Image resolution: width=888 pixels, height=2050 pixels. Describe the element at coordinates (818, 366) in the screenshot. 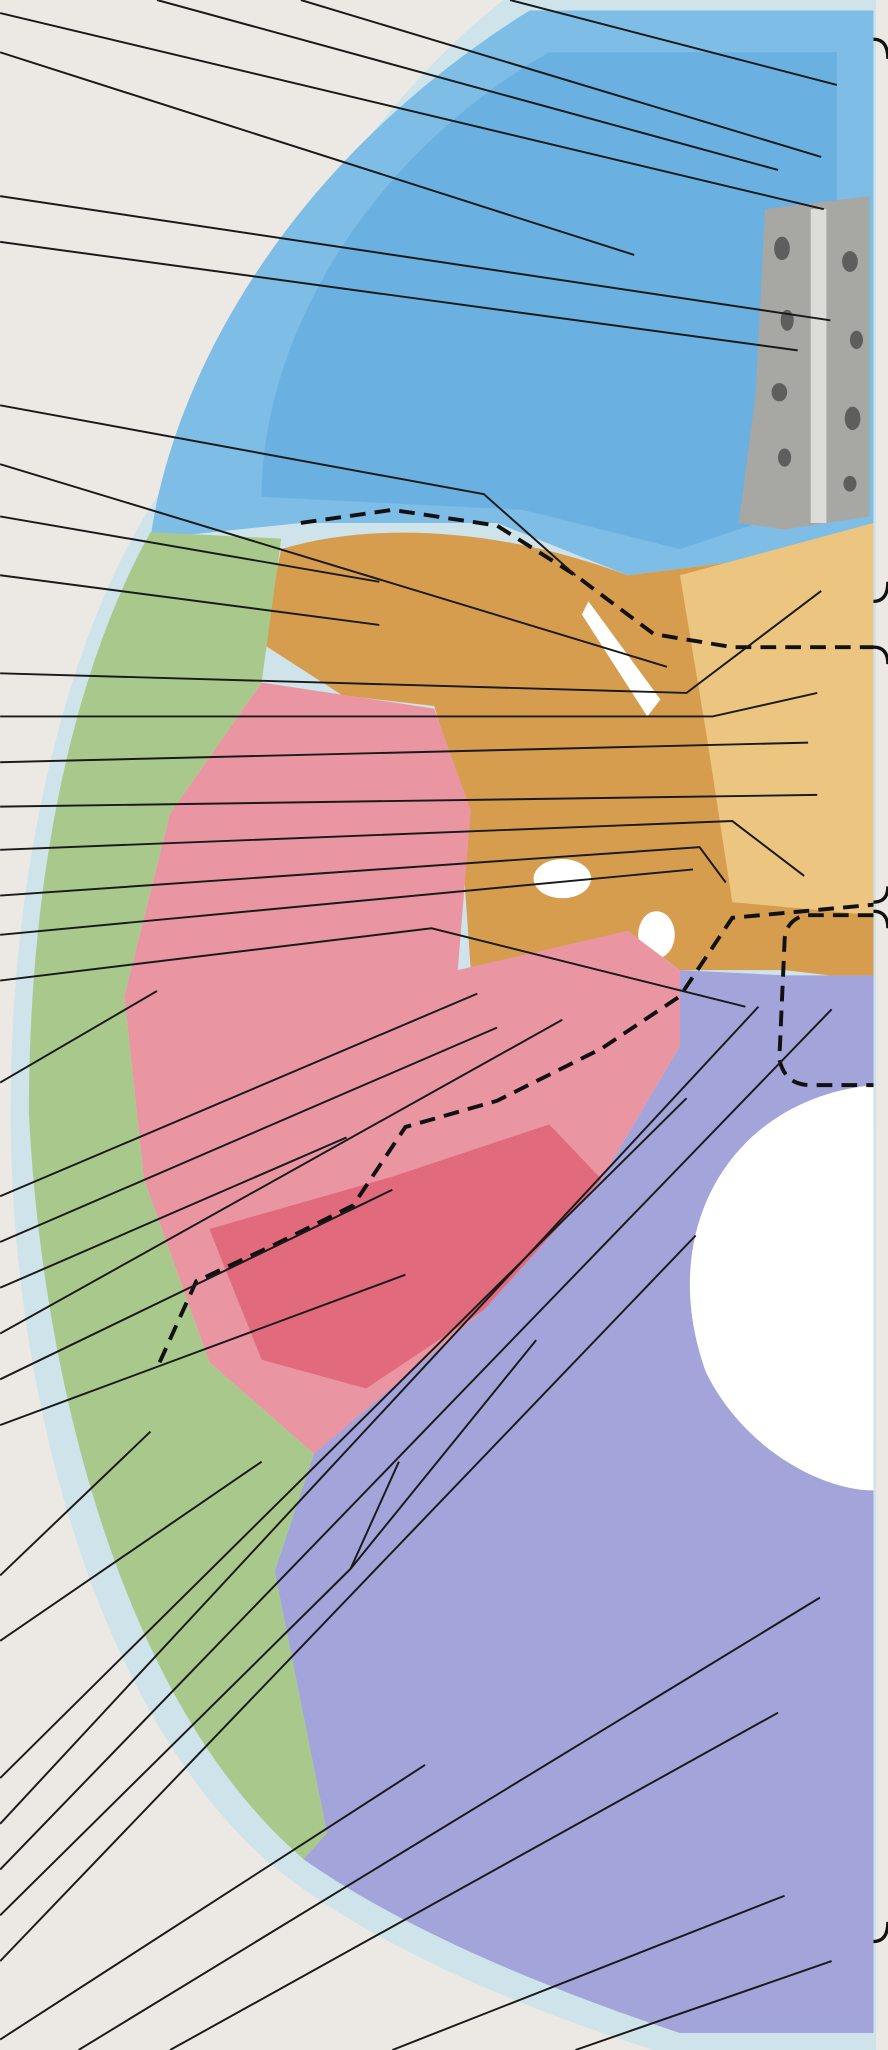

I see `crista` at that location.